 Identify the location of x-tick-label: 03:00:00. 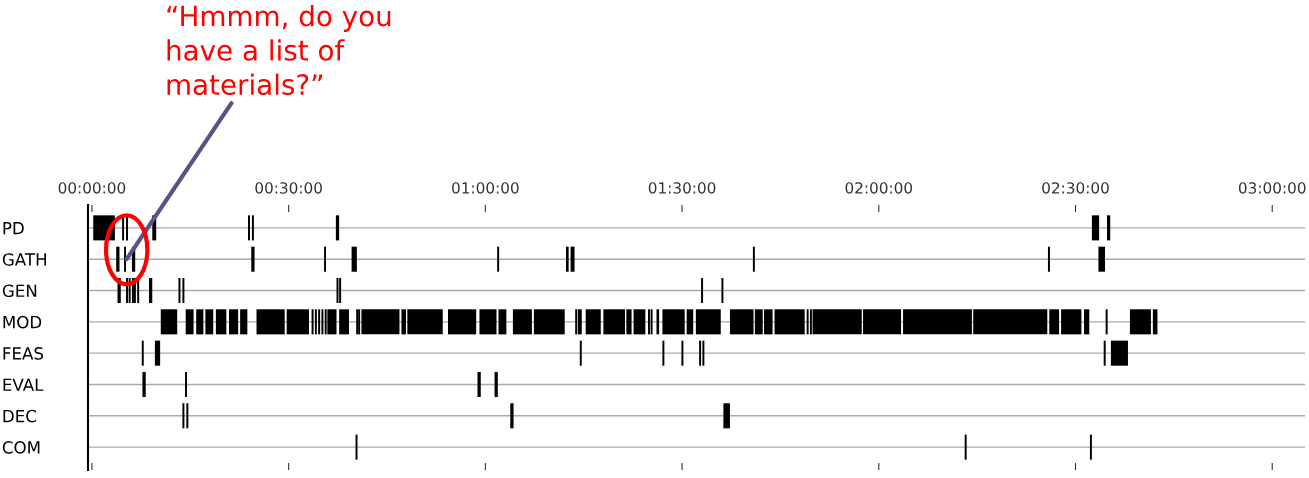
(1272, 188).